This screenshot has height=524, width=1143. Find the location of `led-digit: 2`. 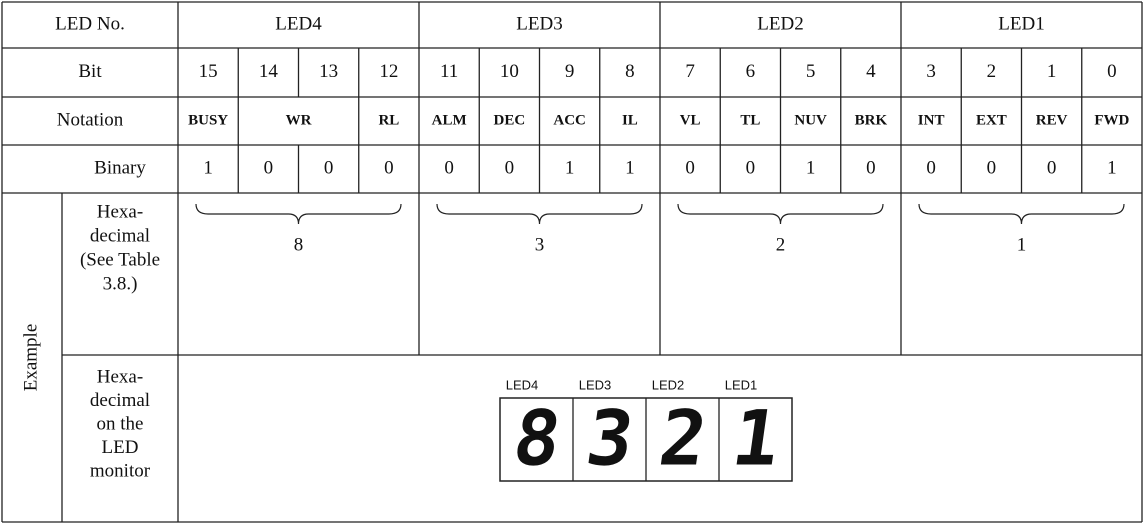

led-digit: 2 is located at coordinates (683, 439).